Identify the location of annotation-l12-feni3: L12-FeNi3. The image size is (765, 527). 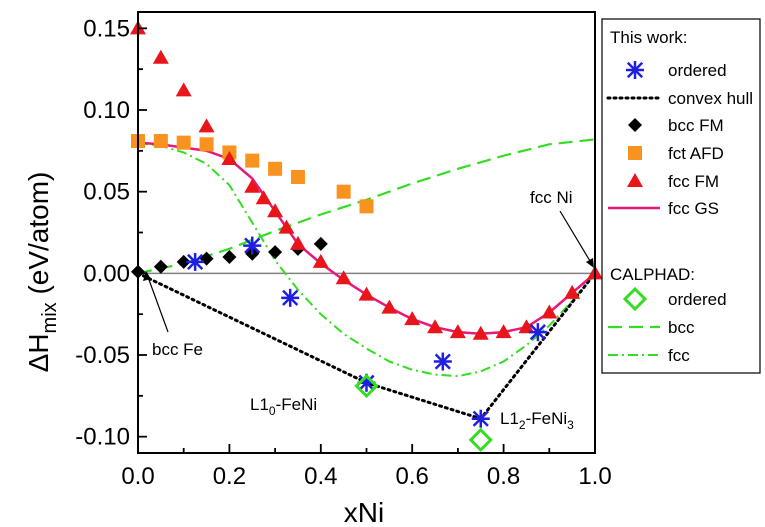
(537, 420).